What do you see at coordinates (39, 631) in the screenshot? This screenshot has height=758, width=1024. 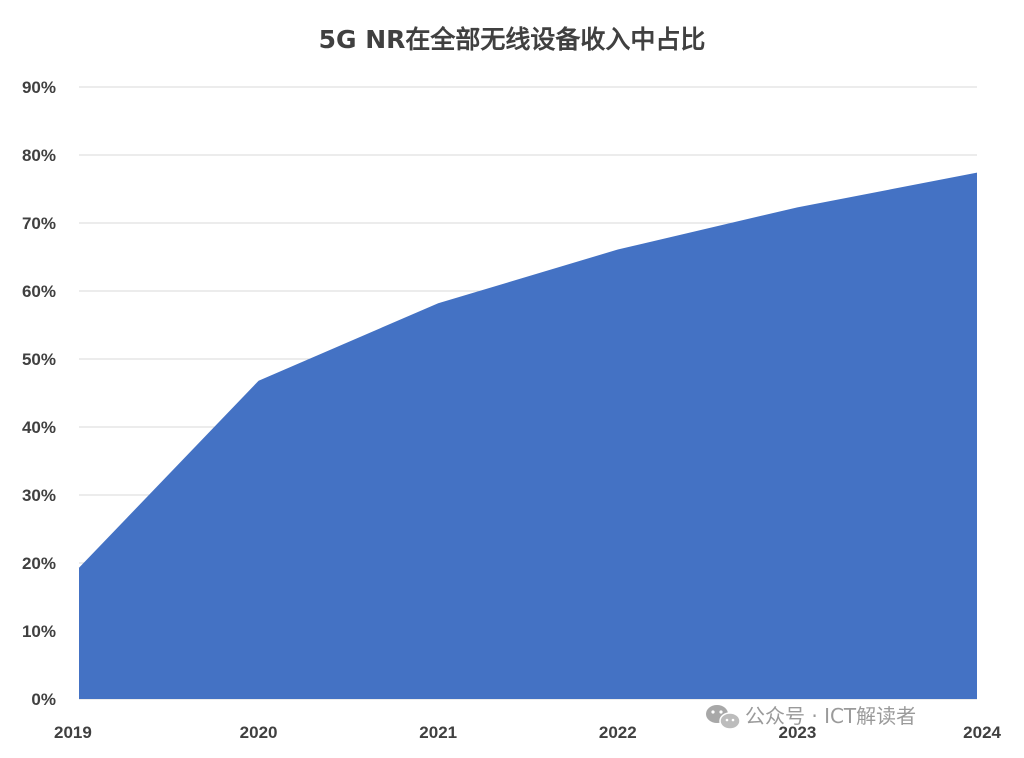 I see `y-tick-label: 10%` at bounding box center [39, 631].